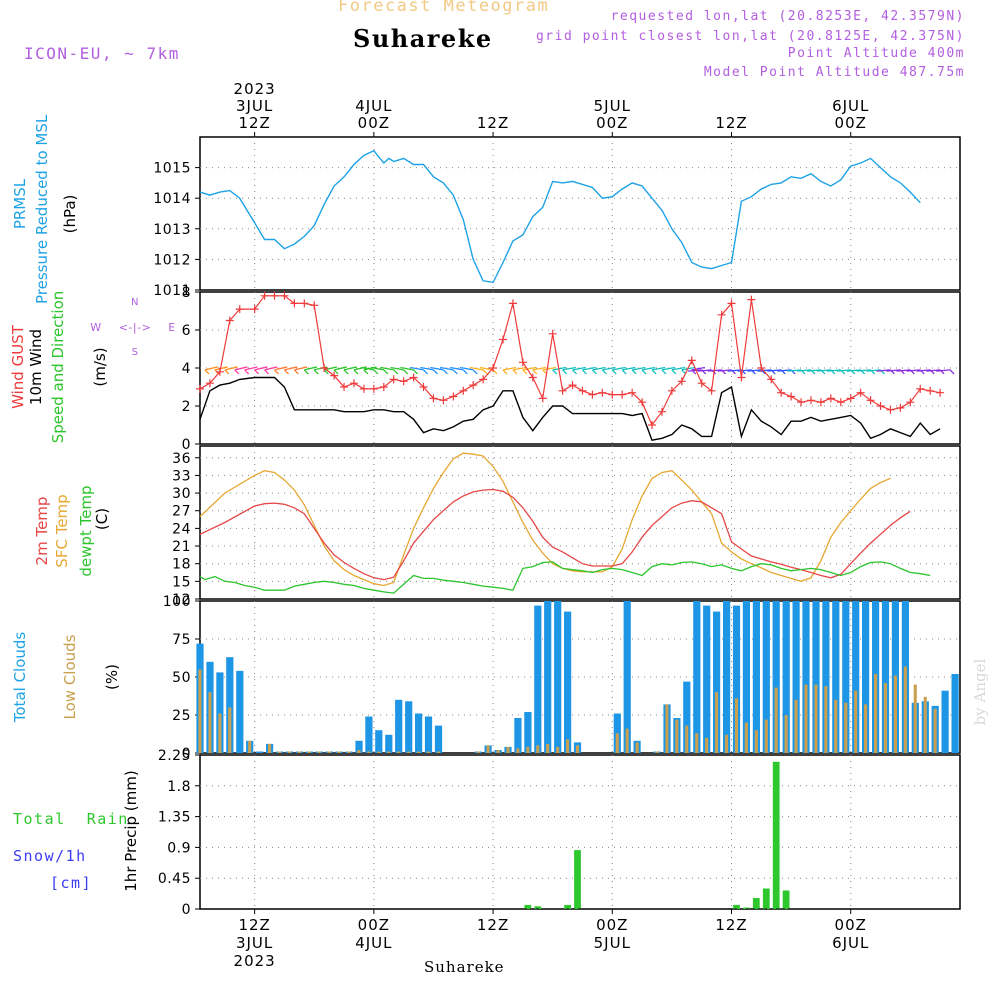  I want to click on ytick-label-clouds: 25, so click(181, 716).